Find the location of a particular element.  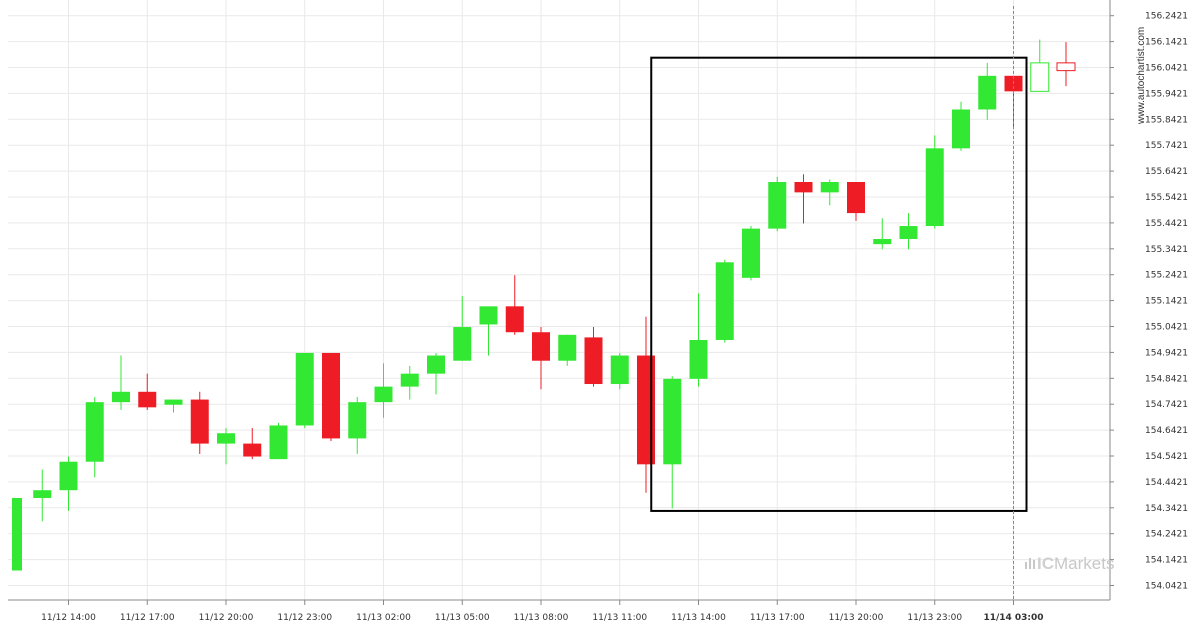

x-tick-label: 11/12 23:00 is located at coordinates (304, 618).